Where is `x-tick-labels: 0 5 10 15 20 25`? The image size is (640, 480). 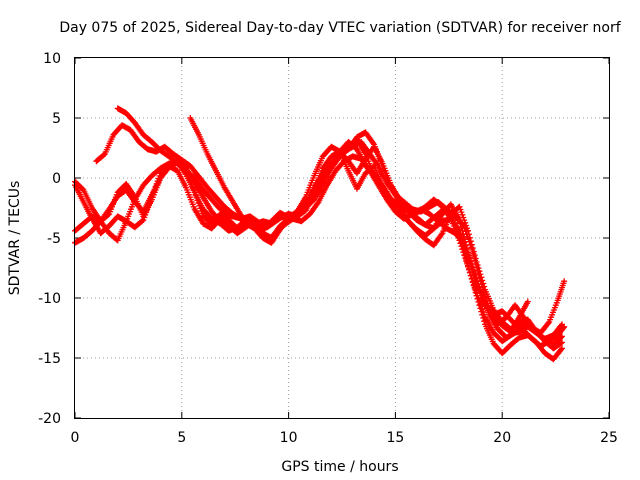
x-tick-labels: 0 5 10 15 20 25 is located at coordinates (344, 438).